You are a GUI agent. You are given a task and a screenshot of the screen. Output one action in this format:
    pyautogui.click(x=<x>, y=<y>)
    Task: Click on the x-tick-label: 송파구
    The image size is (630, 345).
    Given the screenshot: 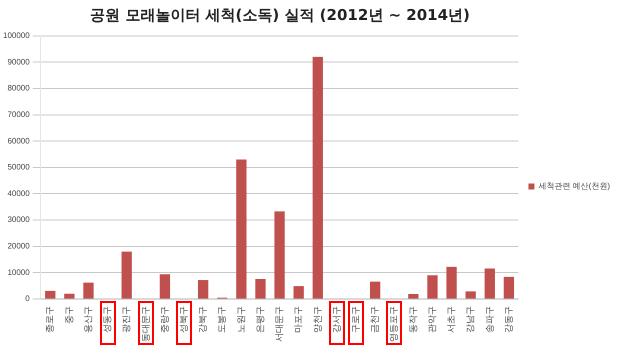 What is the action you would take?
    pyautogui.click(x=489, y=319)
    